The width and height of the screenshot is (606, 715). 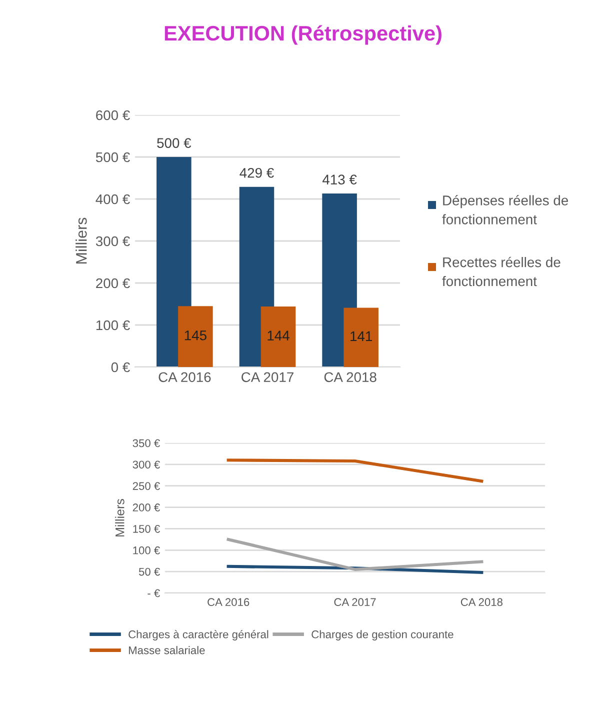 What do you see at coordinates (149, 572) in the screenshot?
I see `y-tick-label: 50 €` at bounding box center [149, 572].